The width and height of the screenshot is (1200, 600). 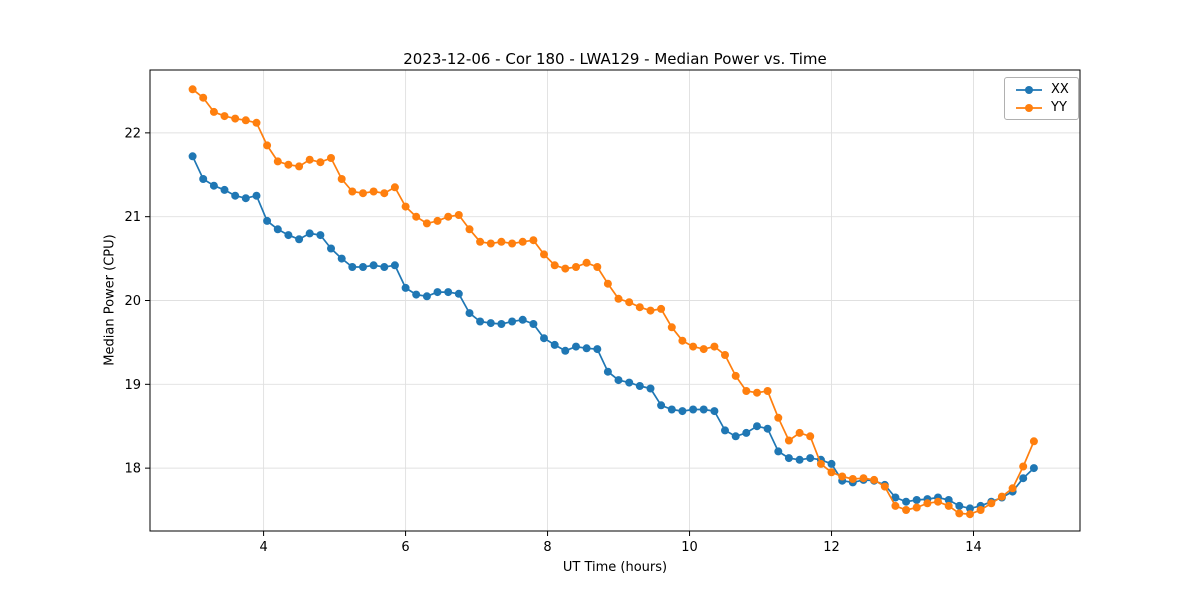 What do you see at coordinates (132, 217) in the screenshot?
I see `svg-text: 21` at bounding box center [132, 217].